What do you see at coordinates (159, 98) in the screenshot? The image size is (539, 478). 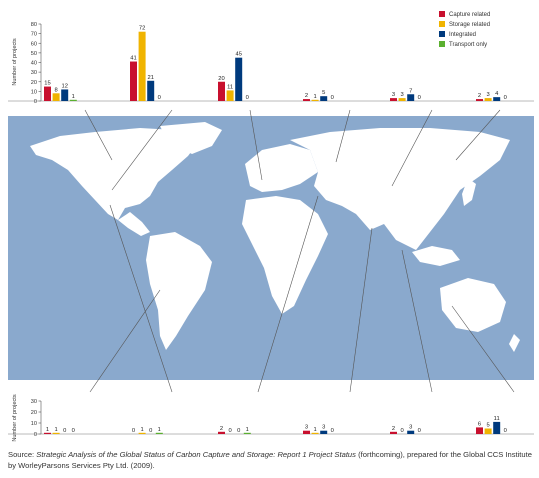 I see `top-data-label-group2-transport: 0` at bounding box center [159, 98].